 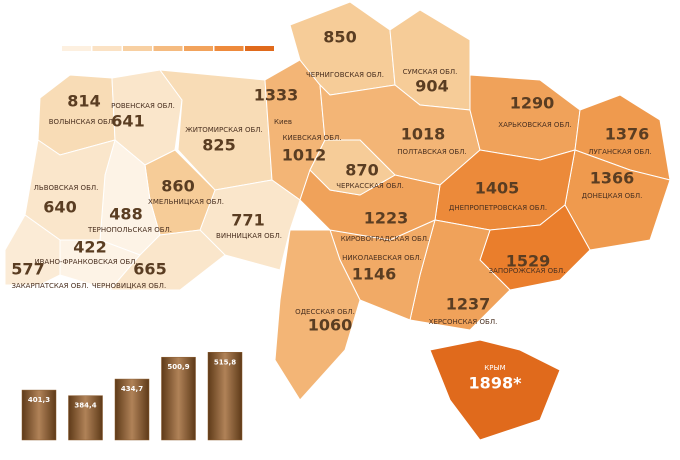 What do you see at coordinates (532, 103) in the screenshot?
I see `region-value: 1290` at bounding box center [532, 103].